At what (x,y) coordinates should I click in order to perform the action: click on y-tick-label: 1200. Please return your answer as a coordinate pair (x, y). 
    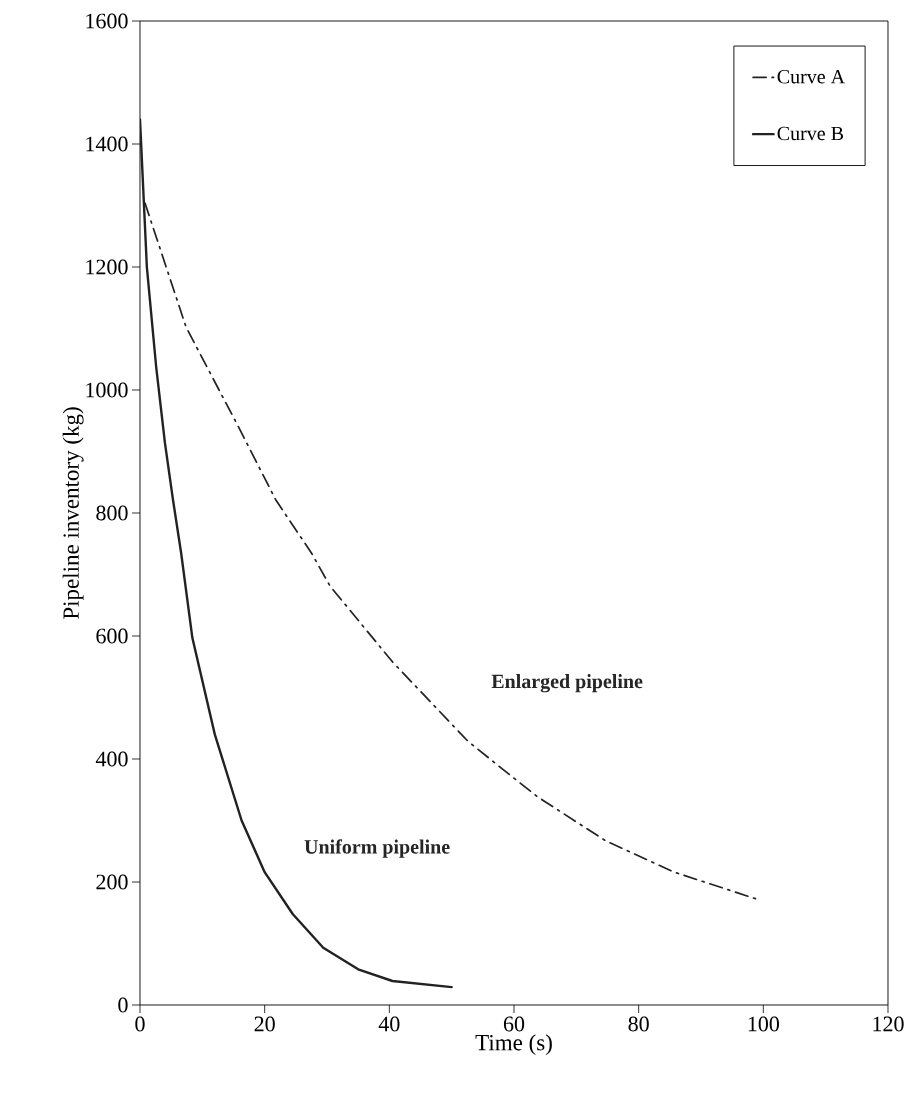
    Looking at the image, I should click on (107, 267).